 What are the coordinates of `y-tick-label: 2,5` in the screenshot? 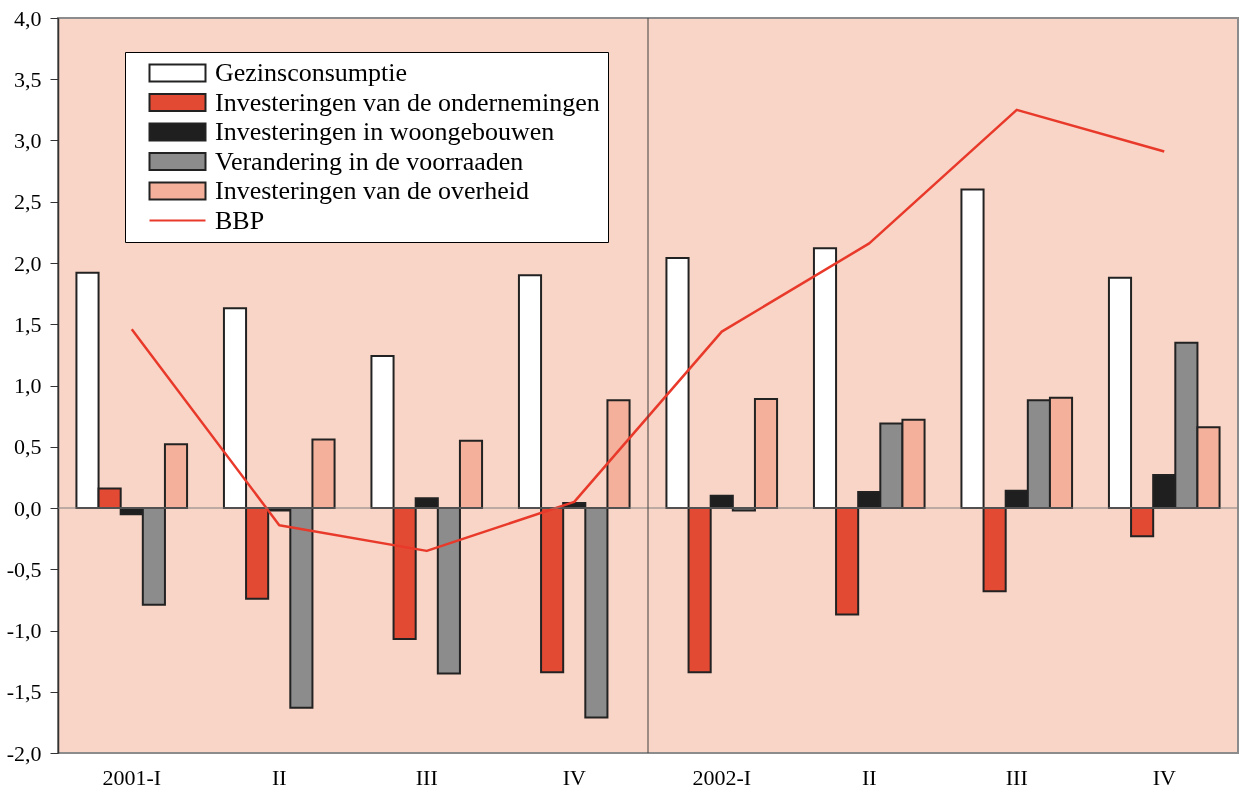 It's located at (28, 202).